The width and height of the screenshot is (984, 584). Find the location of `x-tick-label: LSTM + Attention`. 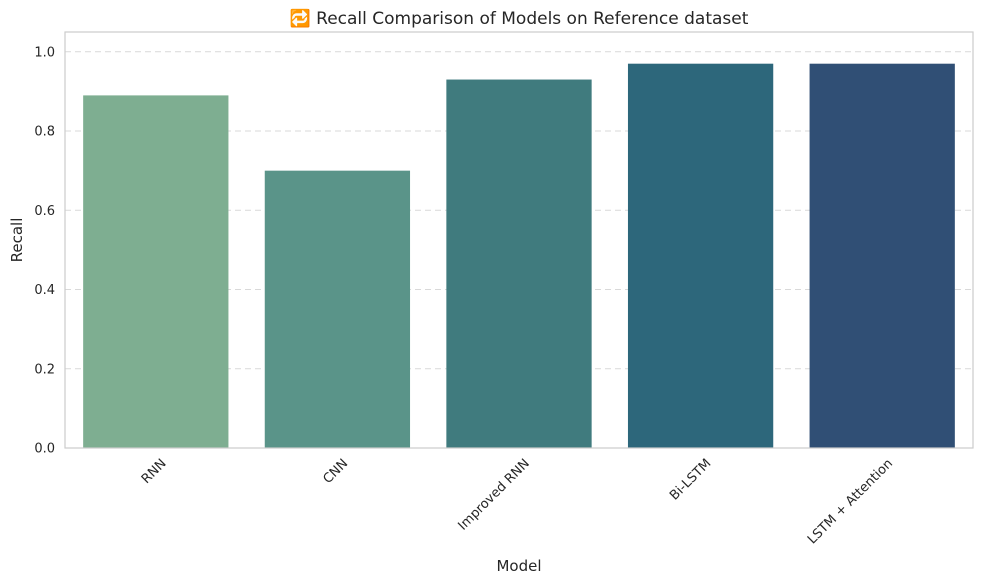

x-tick-label: LSTM + Attention is located at coordinates (850, 501).